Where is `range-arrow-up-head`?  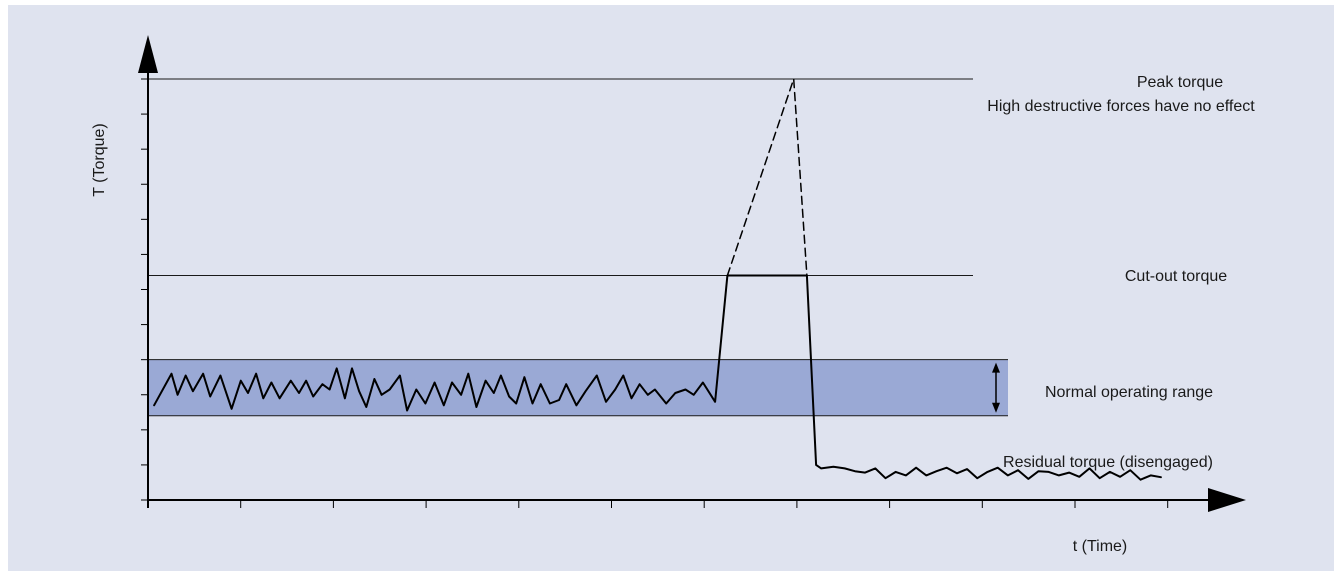 range-arrow-up-head is located at coordinates (996, 367).